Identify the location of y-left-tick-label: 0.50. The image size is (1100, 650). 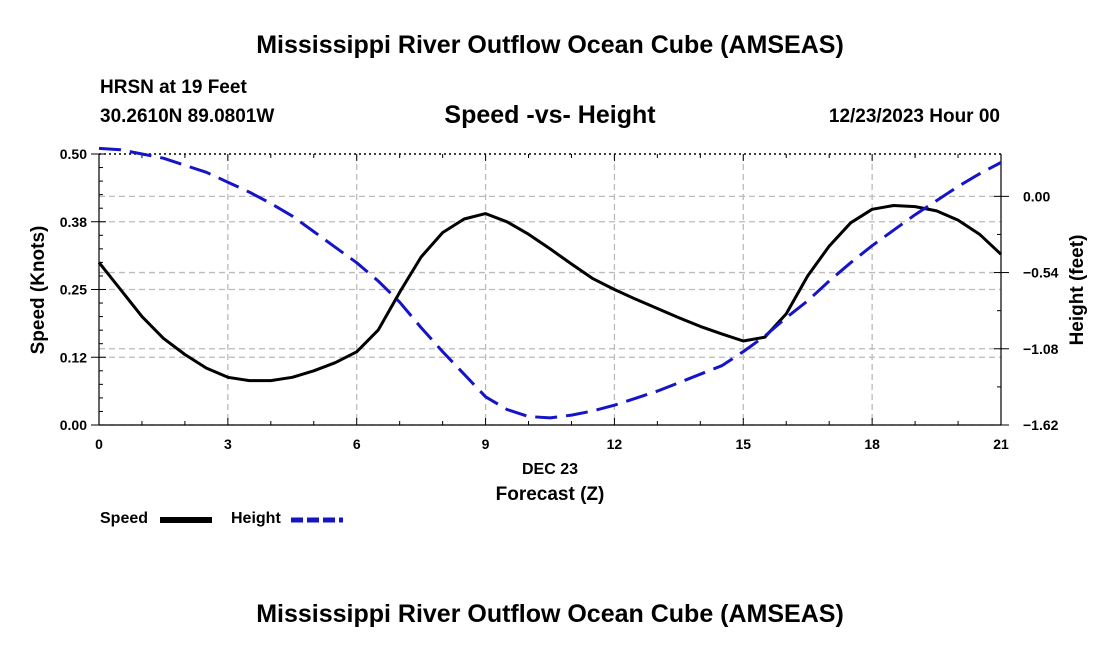
(73, 154).